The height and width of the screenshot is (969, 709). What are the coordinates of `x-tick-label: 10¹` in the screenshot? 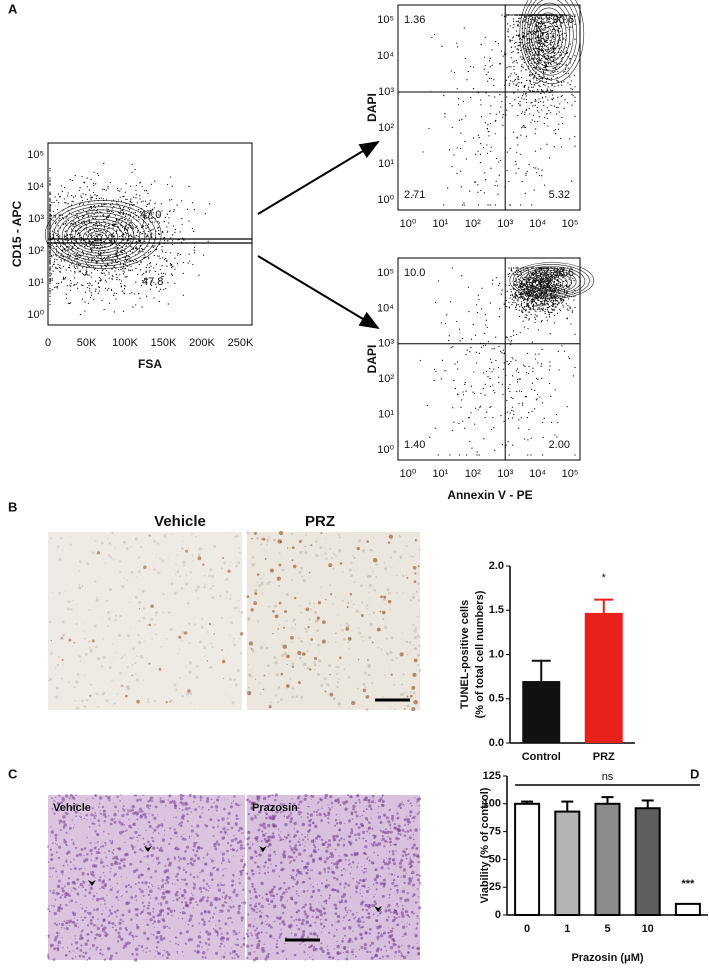 It's located at (440, 474).